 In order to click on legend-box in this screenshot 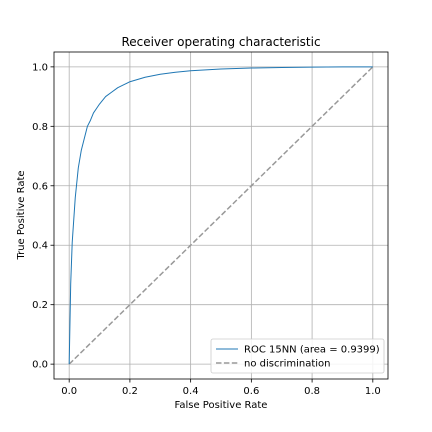, I will do `click(297, 356)`.